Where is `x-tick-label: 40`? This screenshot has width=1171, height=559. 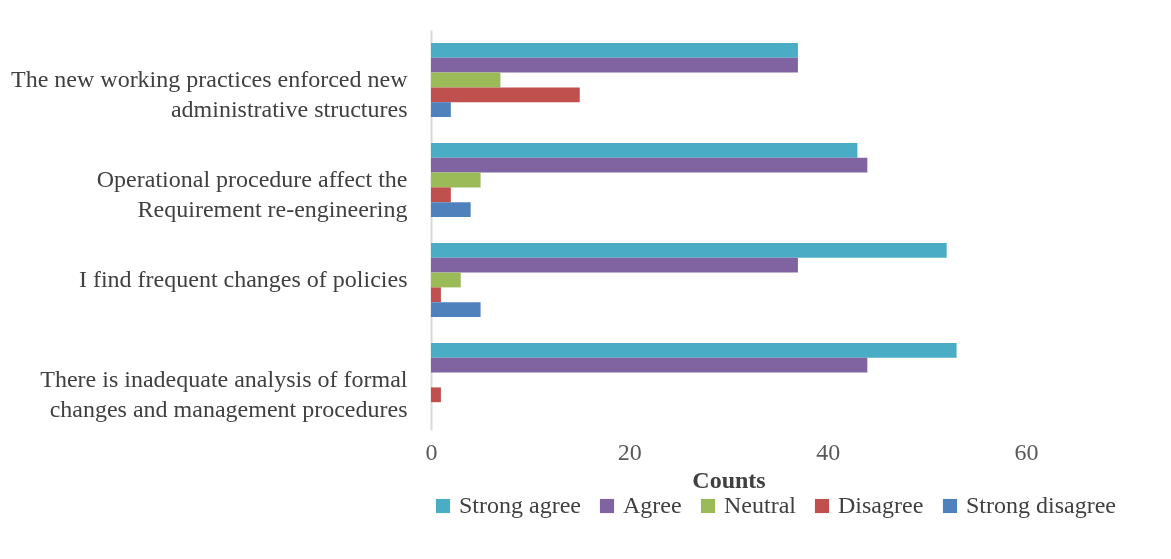 x-tick-label: 40 is located at coordinates (828, 451).